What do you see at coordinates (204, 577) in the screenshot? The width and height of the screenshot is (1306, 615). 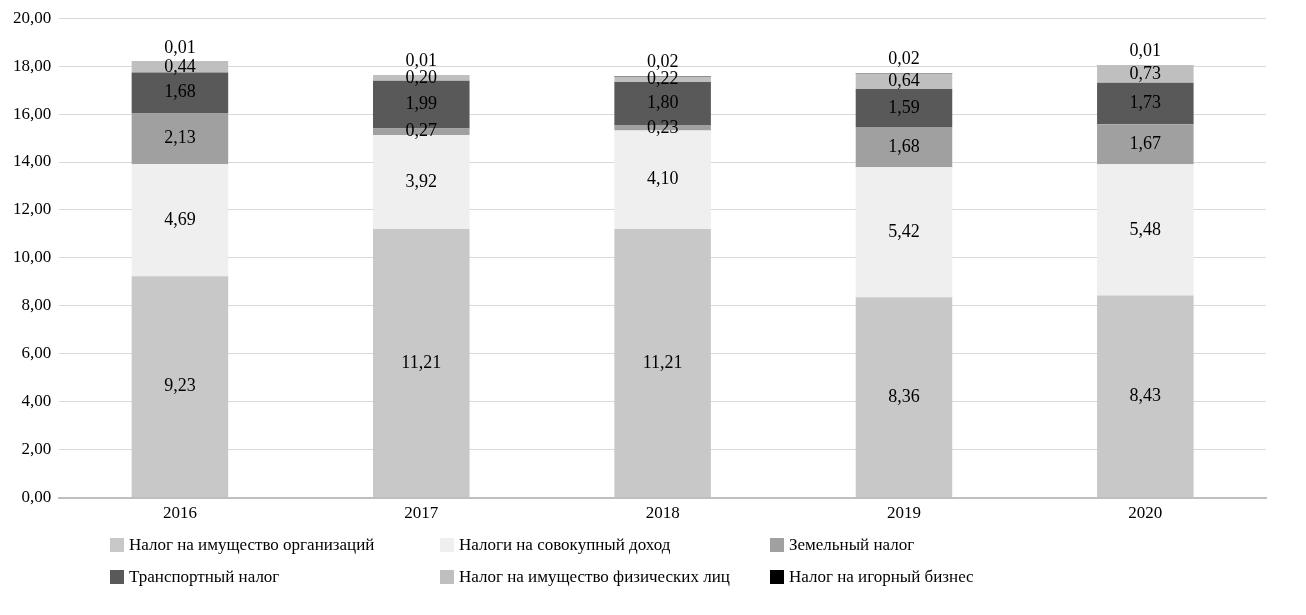 I see `legend-label: Транспортный налог` at bounding box center [204, 577].